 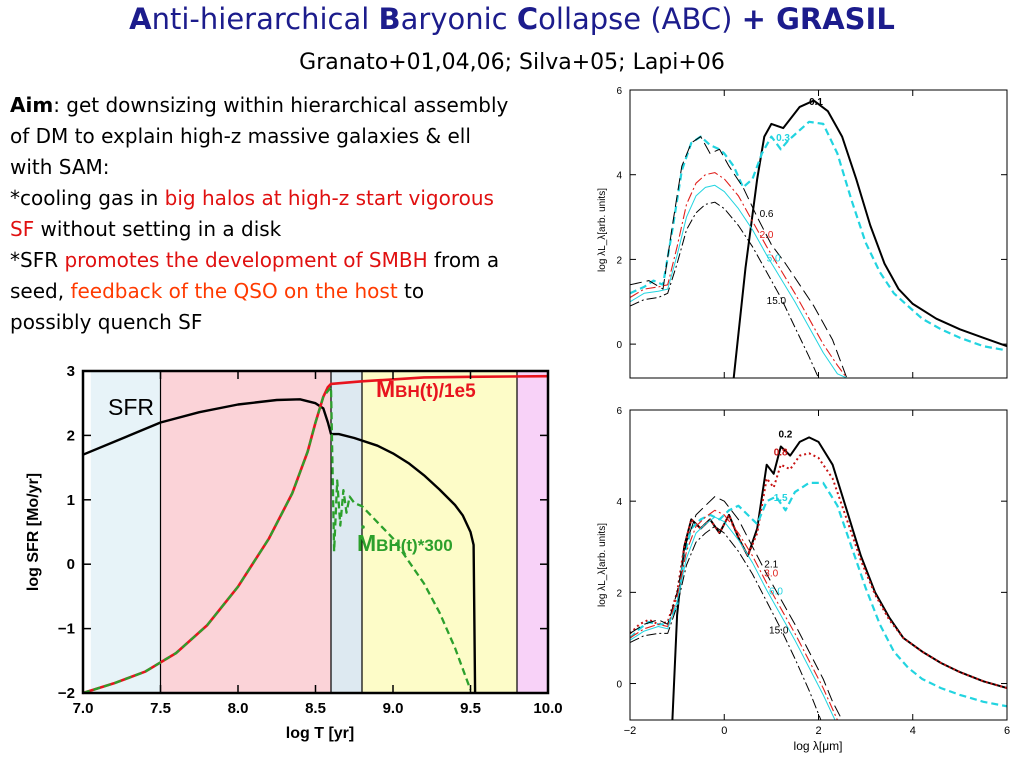 I want to click on sed-xtick-label: 6, so click(x=1007, y=731).